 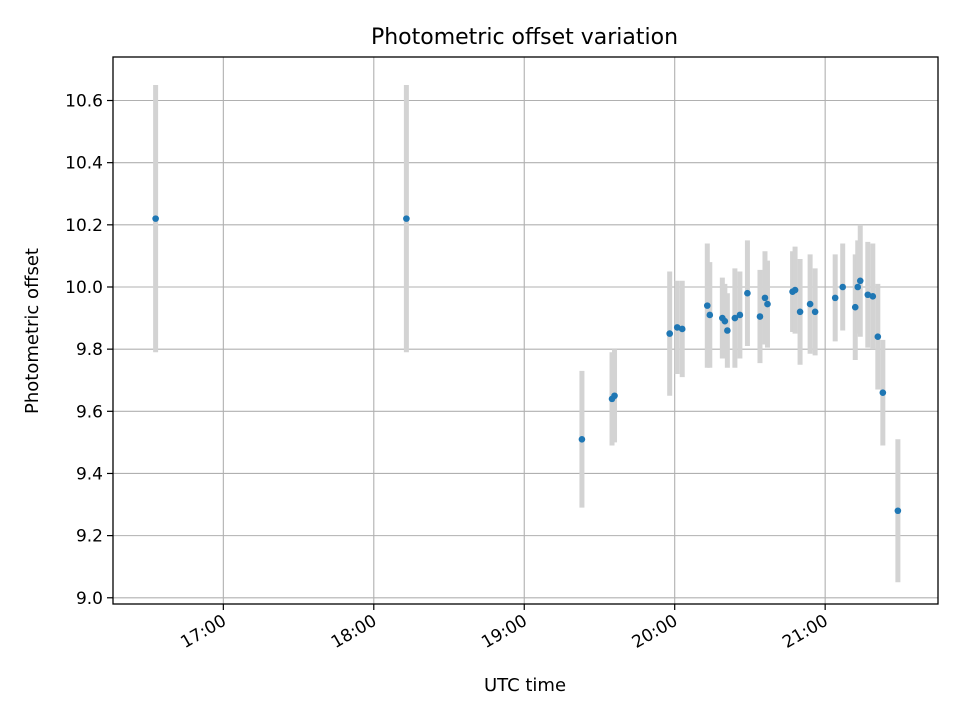 What do you see at coordinates (32, 331) in the screenshot?
I see `y-axis-label: Photometric offset` at bounding box center [32, 331].